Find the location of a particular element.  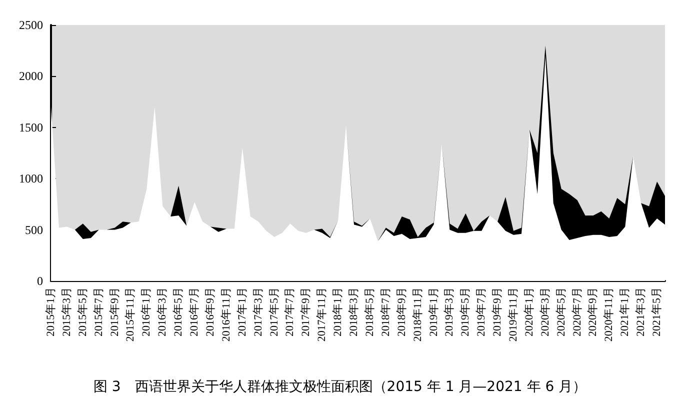

x-tick-label: 2017年3月 is located at coordinates (258, 311).